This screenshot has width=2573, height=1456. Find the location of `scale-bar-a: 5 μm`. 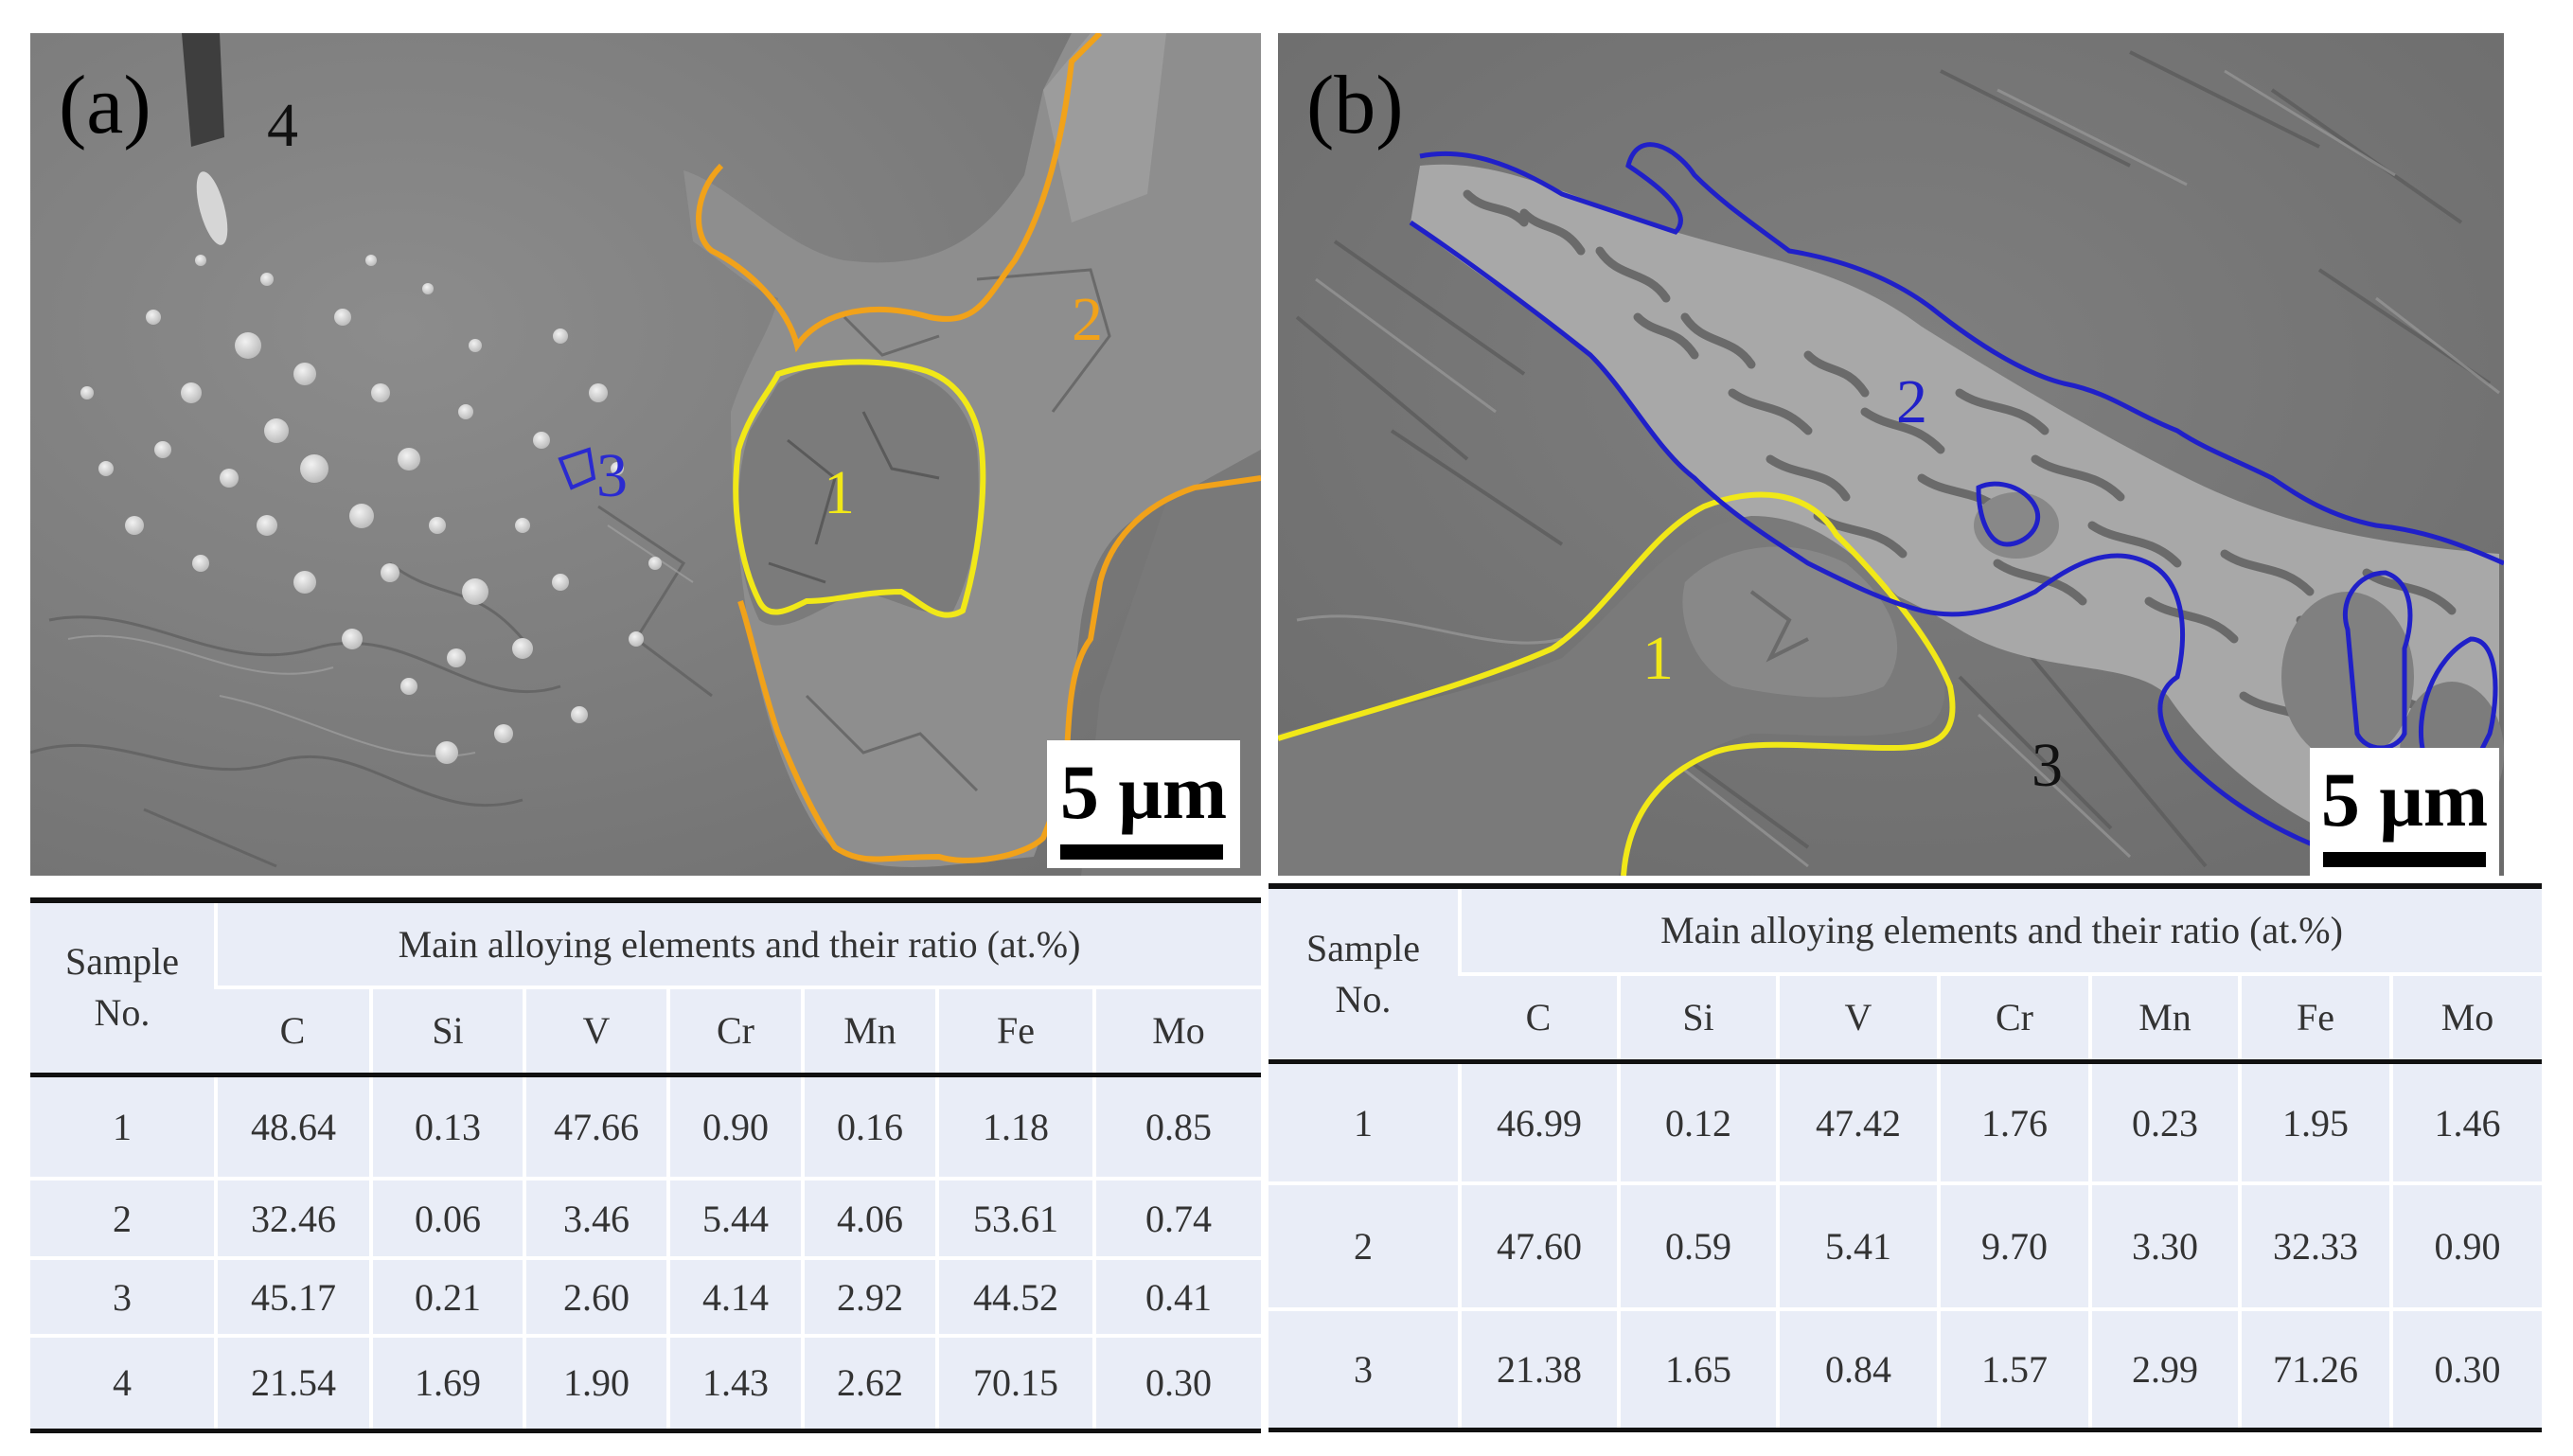

scale-bar-a: 5 μm is located at coordinates (1143, 804).